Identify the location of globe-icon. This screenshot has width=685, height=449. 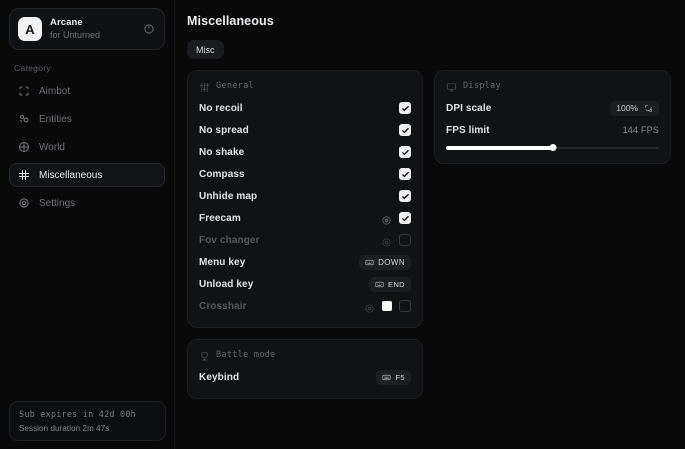
(24, 147).